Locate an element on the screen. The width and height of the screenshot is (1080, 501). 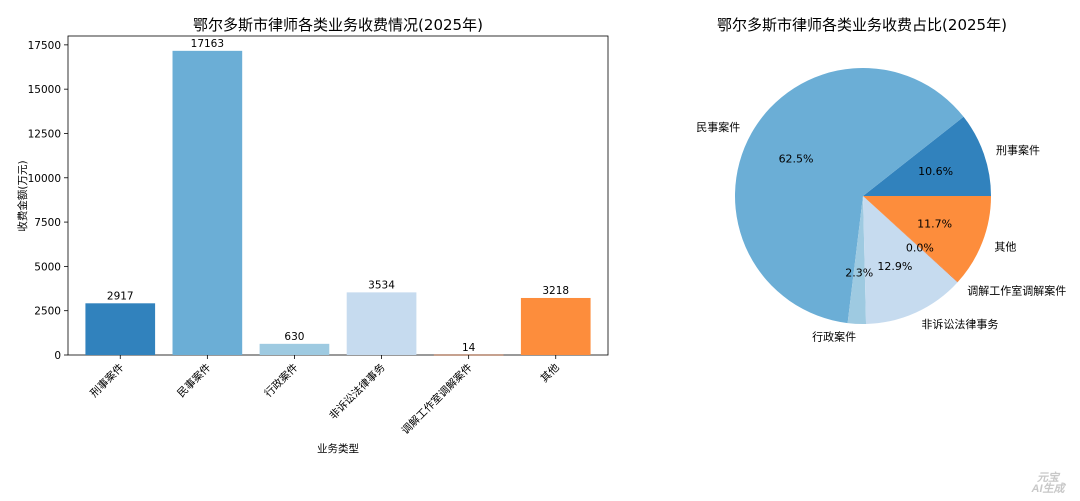
x-tick-label: 刑事案件 is located at coordinates (106, 380).